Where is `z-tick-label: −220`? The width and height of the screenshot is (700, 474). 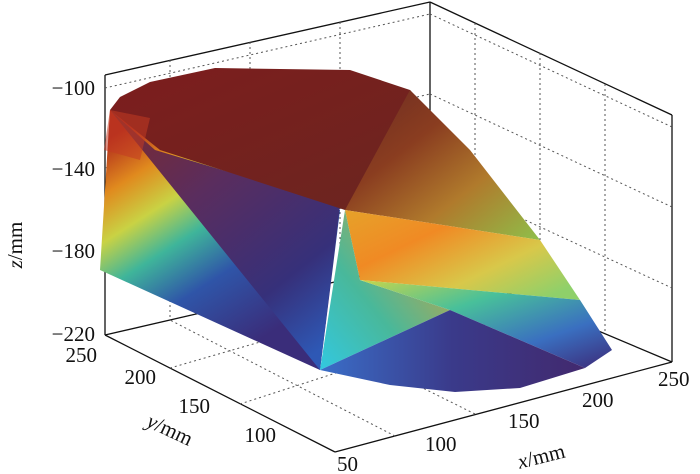
z-tick-label: −220 is located at coordinates (73, 334).